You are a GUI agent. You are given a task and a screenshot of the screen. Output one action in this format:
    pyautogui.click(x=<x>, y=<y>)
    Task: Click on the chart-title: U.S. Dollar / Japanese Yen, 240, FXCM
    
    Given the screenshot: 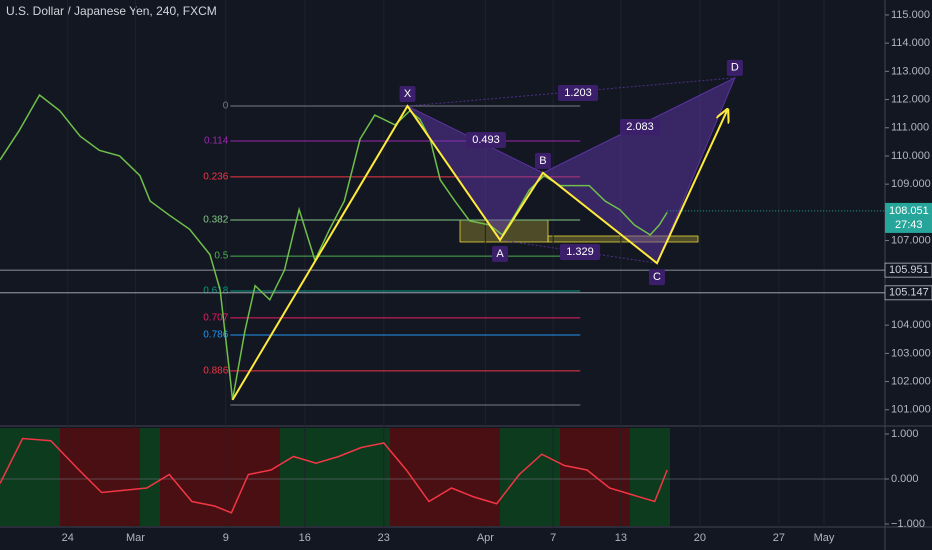 What is the action you would take?
    pyautogui.click(x=111, y=11)
    